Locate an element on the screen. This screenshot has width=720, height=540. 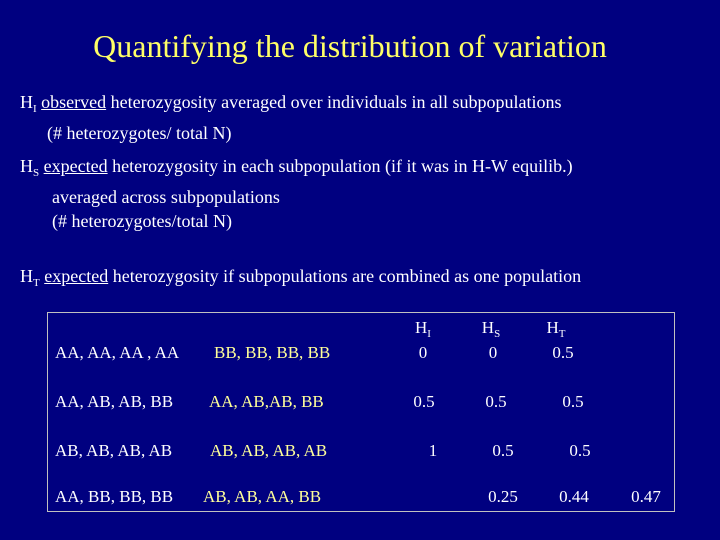
row4-pop2: AB, AB, AA, BB is located at coordinates (262, 496).